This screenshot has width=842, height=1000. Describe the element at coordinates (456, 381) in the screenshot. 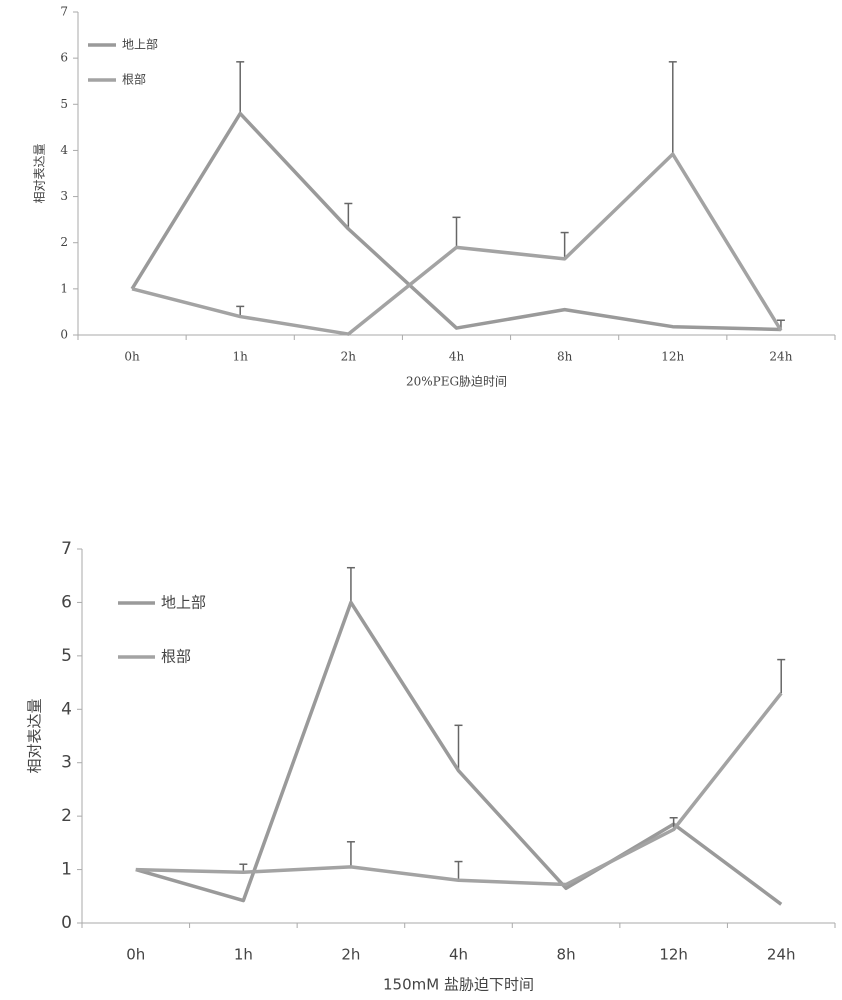

I see `x-axis-title: 20%PEG胁迫时间` at that location.